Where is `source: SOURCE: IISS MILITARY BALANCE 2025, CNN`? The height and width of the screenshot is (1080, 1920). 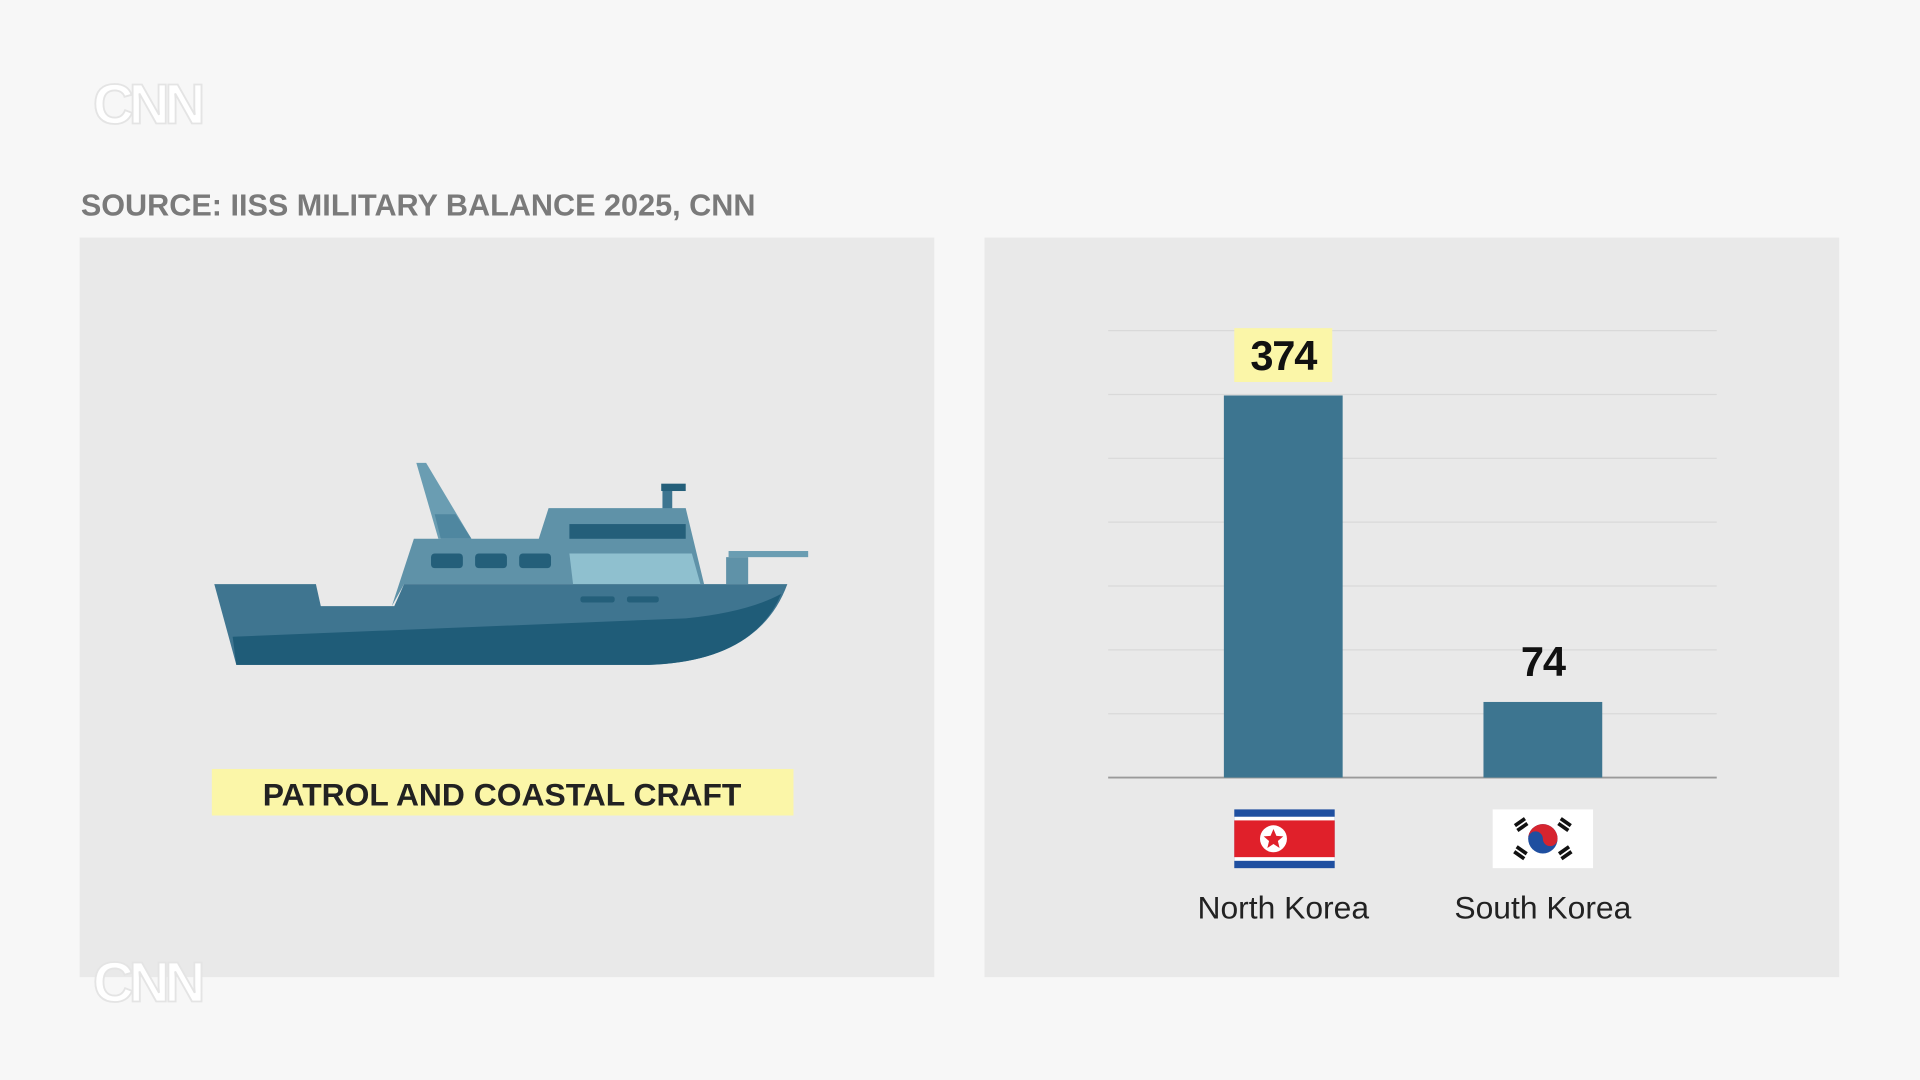
source: SOURCE: IISS MILITARY BALANCE 2025, CNN is located at coordinates (418, 206).